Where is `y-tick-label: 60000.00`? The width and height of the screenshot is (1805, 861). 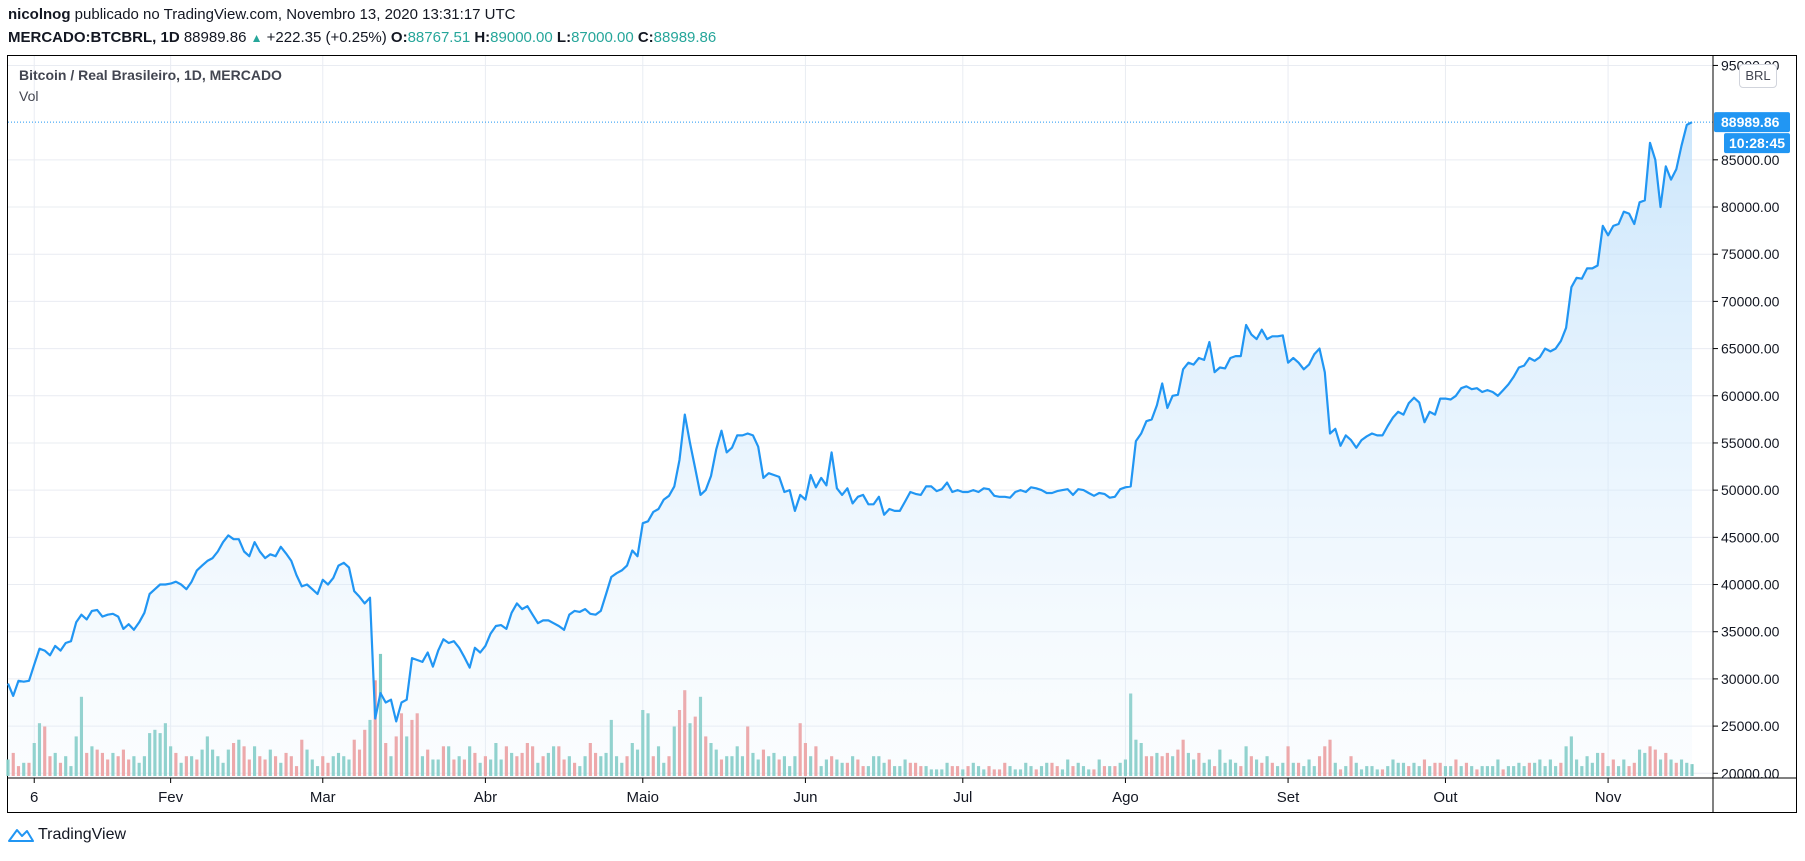
y-tick-label: 60000.00 is located at coordinates (1750, 396).